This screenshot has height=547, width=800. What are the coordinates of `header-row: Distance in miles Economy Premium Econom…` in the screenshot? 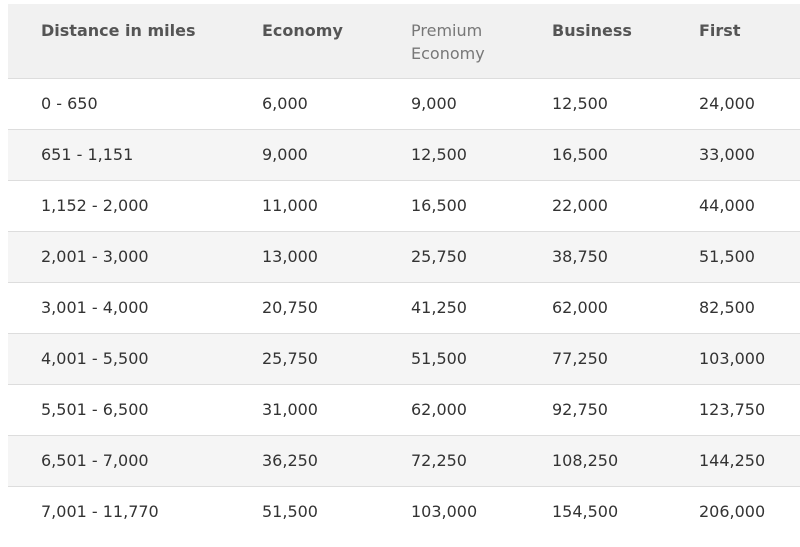 It's located at (404, 41).